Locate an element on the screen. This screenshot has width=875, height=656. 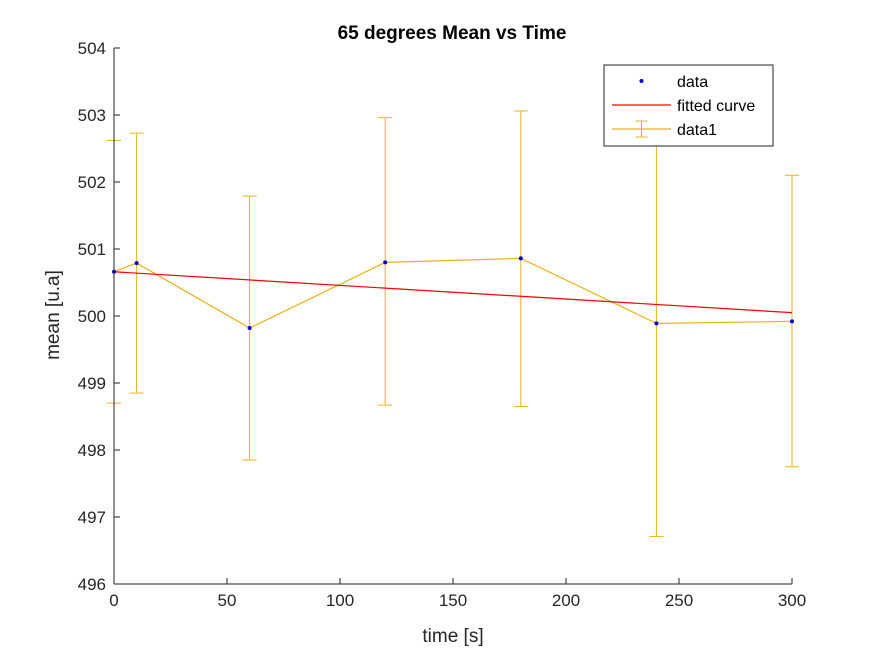
y-tick-label: 503 is located at coordinates (92, 115).